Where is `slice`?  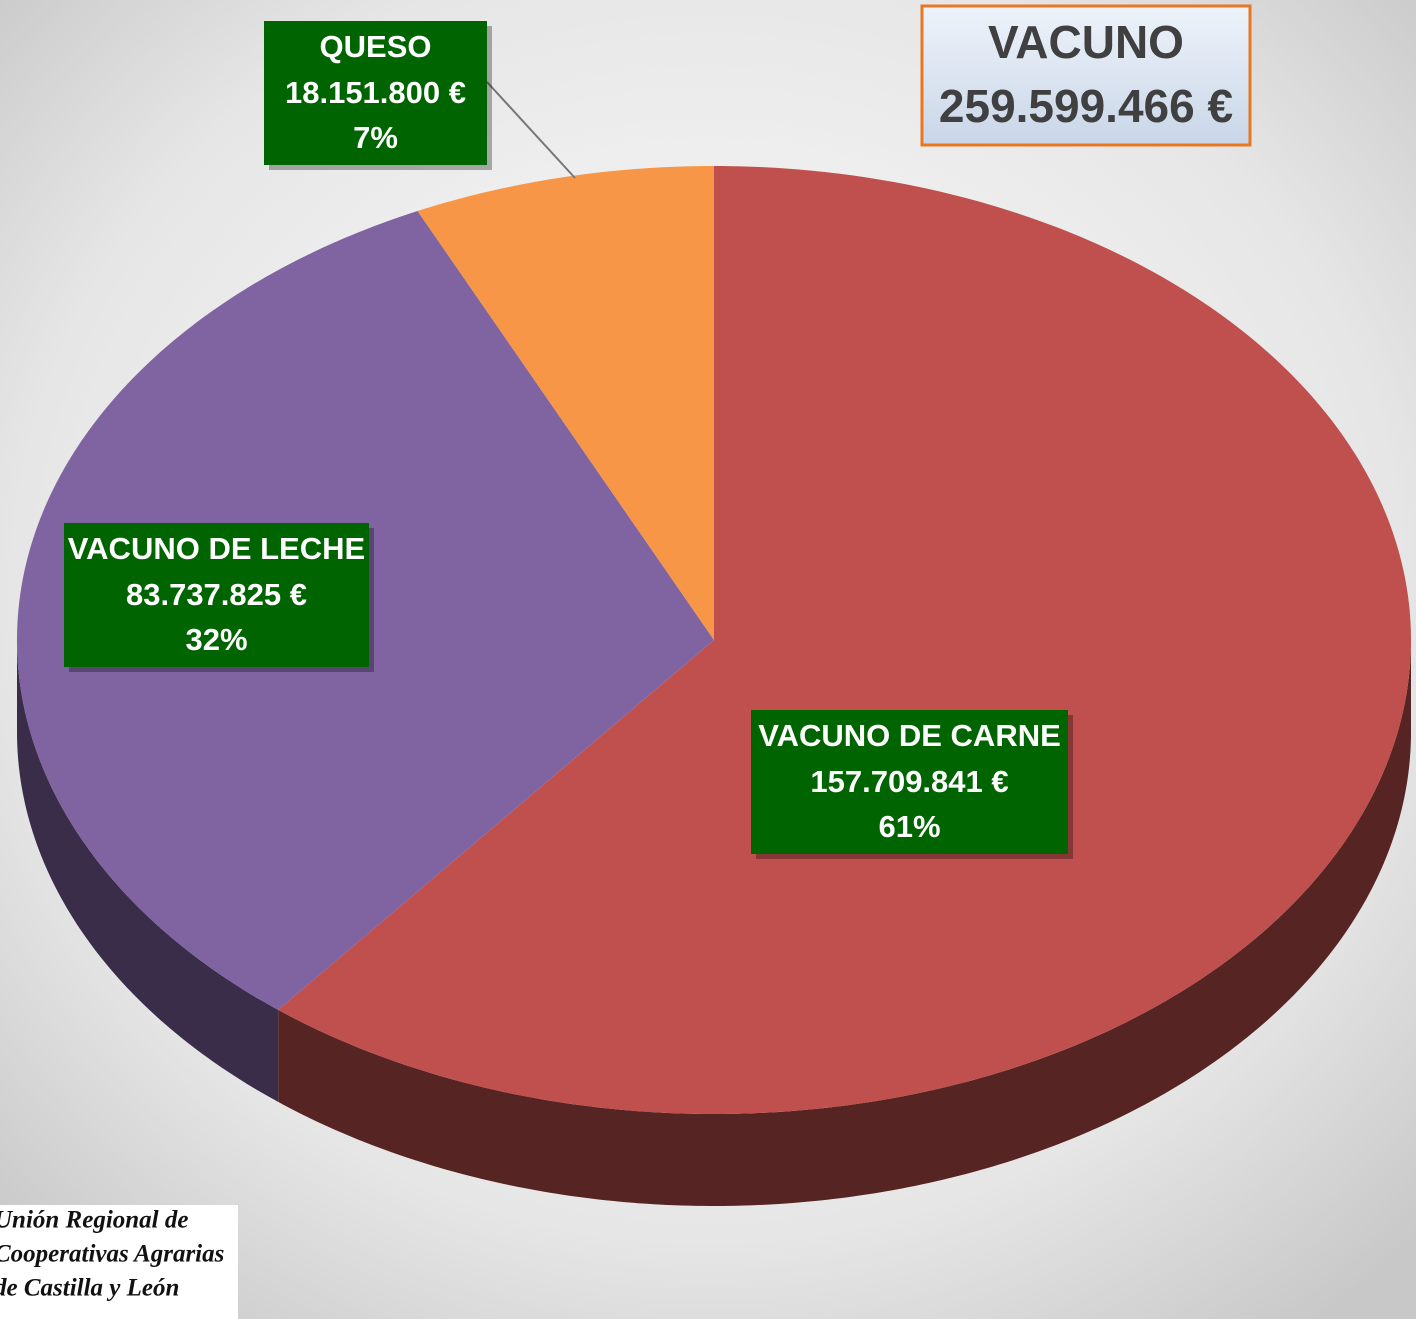 slice is located at coordinates (565, 403).